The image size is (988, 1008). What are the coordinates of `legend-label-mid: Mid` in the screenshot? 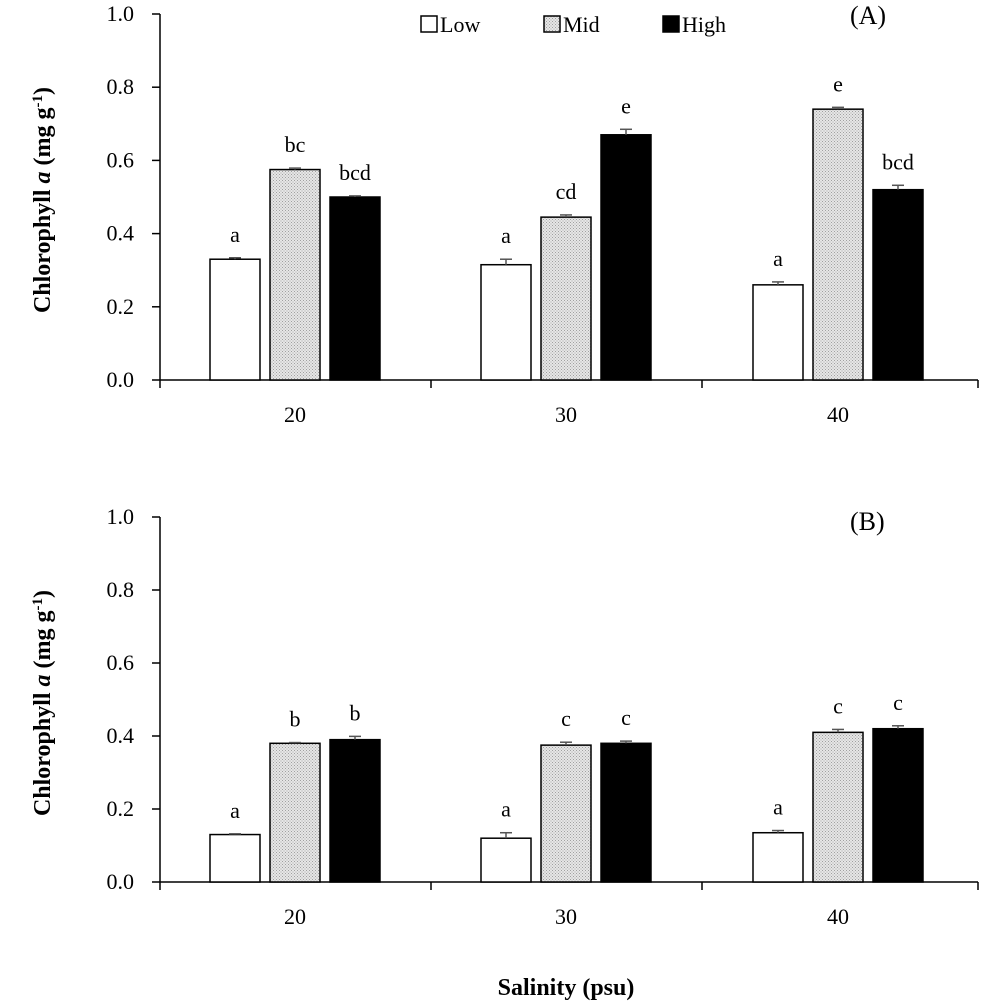 It's located at (581, 24).